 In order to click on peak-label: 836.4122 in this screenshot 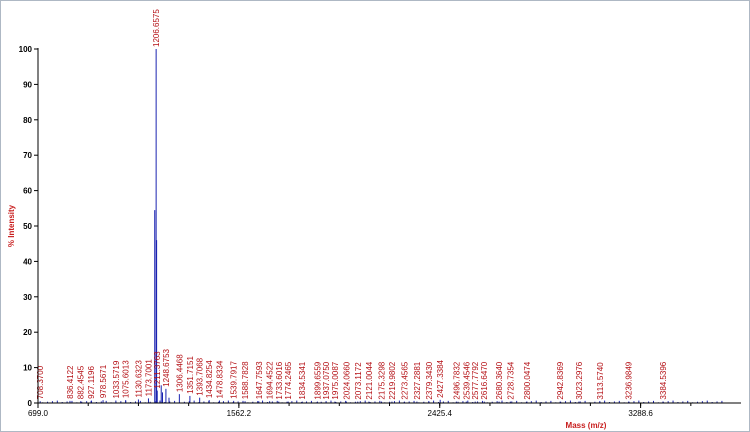, I will do `click(70, 382)`.